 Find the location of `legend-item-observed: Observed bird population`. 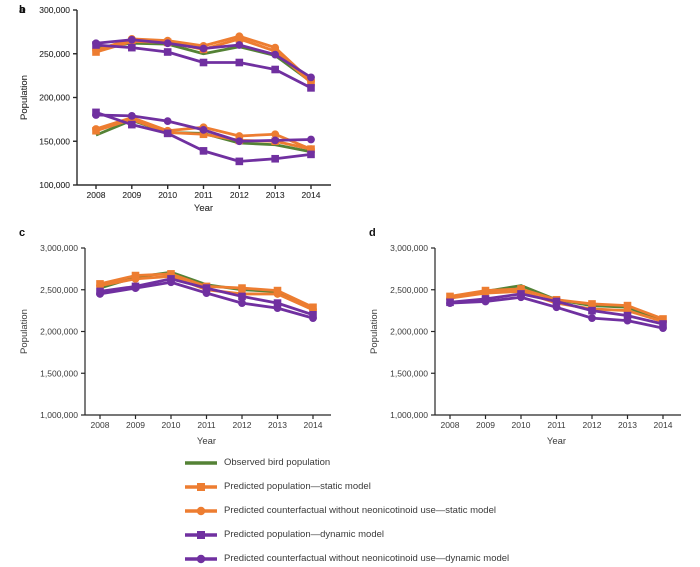

legend-item-observed: Observed bird population is located at coordinates (347, 462).